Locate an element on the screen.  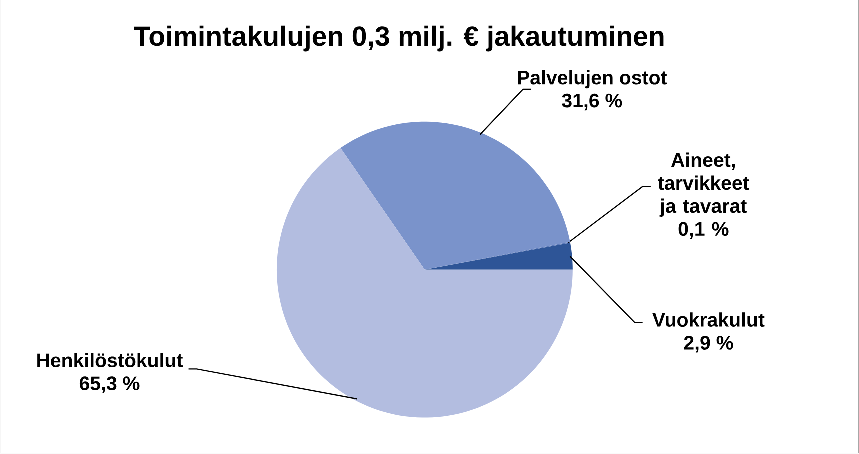
slice-label: Henkilöstökulut is located at coordinates (111, 360).